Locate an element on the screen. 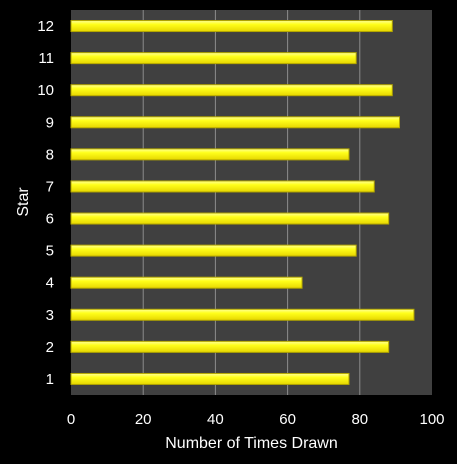 This screenshot has width=457, height=464. x-tick-label: 60 is located at coordinates (287, 419).